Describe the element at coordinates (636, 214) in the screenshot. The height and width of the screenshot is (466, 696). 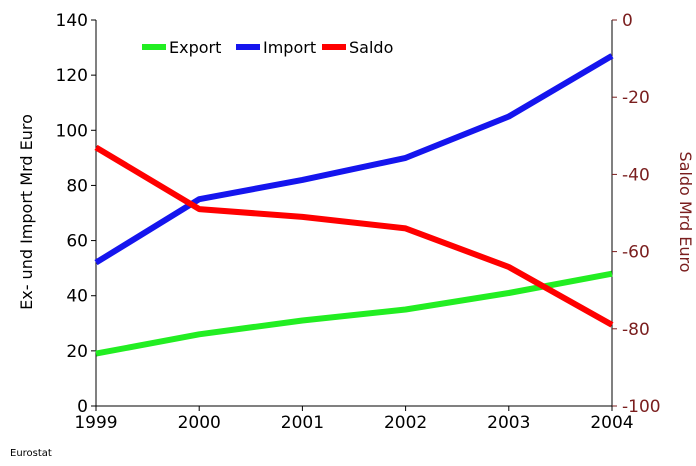
I see `right-axis-ticks: 0 -20 -40 -60 -80 -100` at that location.